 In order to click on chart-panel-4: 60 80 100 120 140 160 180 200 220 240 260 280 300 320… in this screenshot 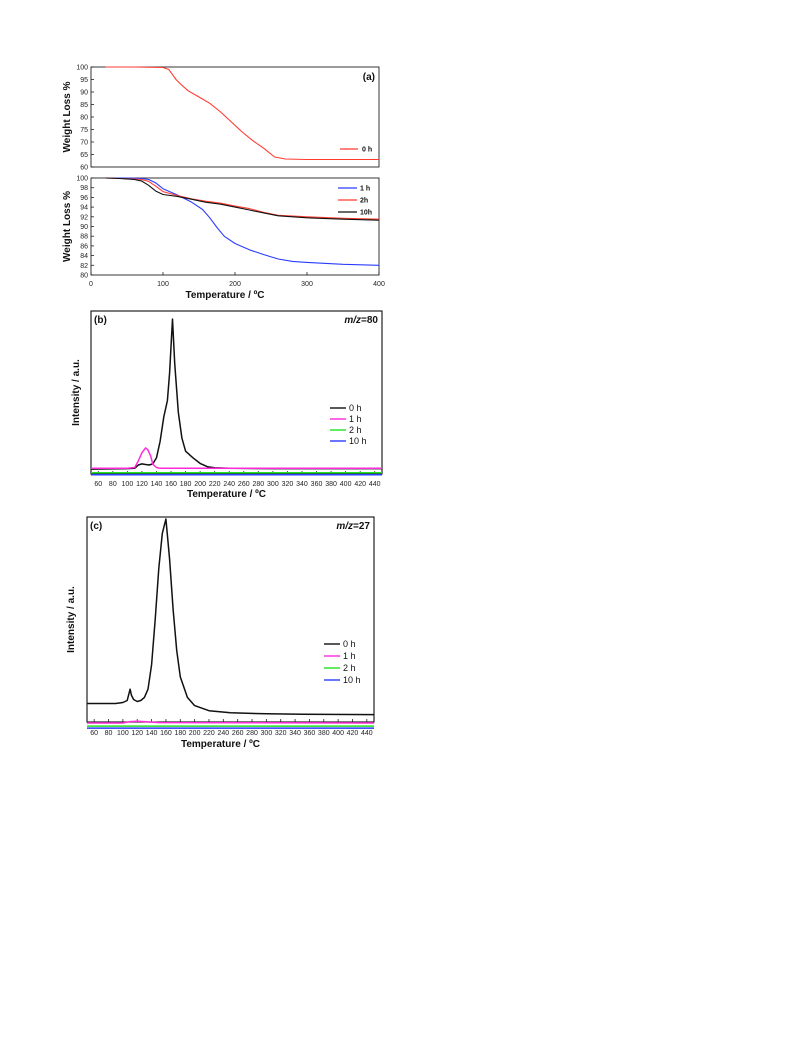, I will do `click(220, 633)`.